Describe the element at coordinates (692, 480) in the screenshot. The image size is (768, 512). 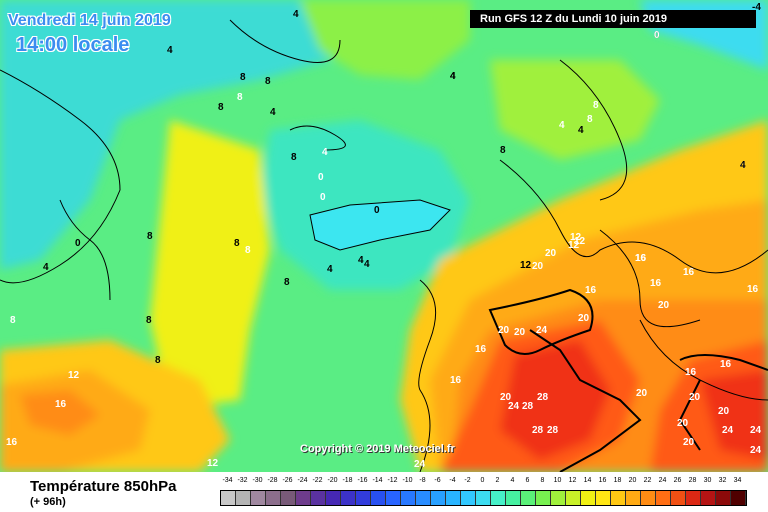
I see `scale-value-label: 28` at that location.